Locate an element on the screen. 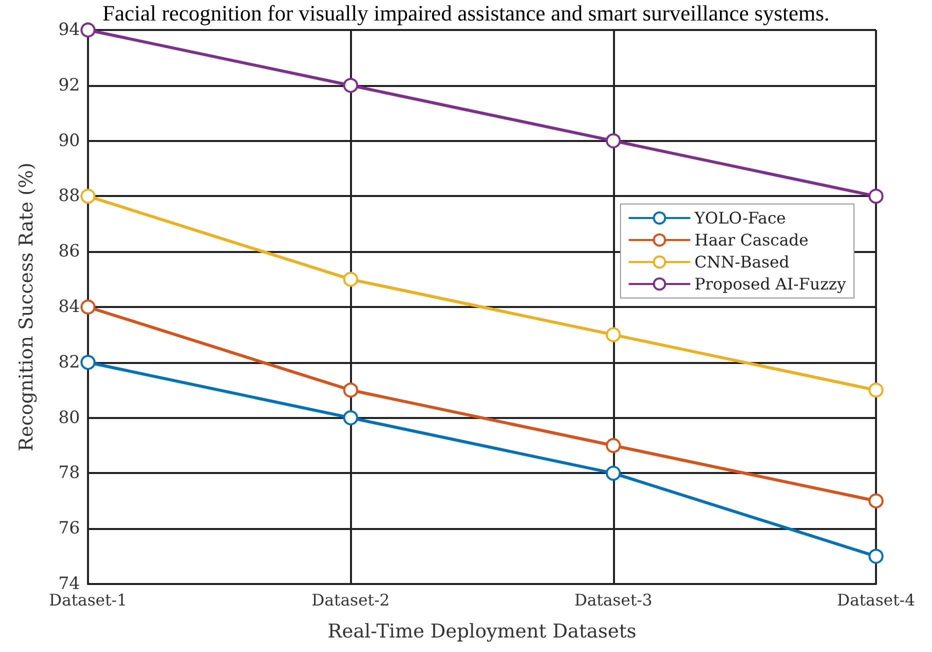  text: Facial recognition for visually impaired assistance and smart surveillance systems. is located at coordinates (466, 13).